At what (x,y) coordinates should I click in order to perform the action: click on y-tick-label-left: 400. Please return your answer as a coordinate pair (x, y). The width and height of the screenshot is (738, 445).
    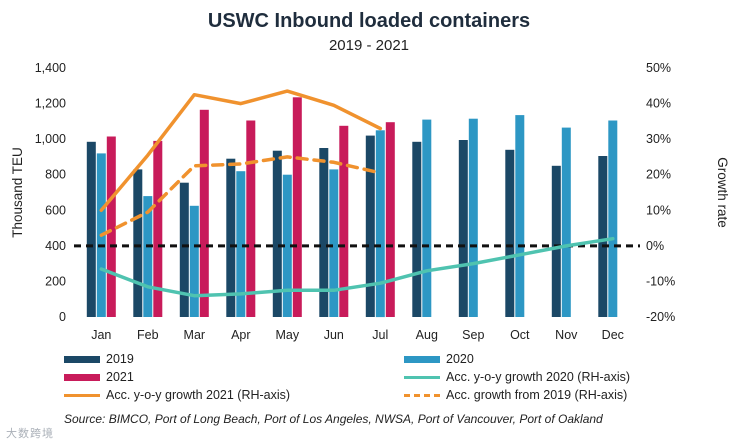
    Looking at the image, I should click on (55, 246).